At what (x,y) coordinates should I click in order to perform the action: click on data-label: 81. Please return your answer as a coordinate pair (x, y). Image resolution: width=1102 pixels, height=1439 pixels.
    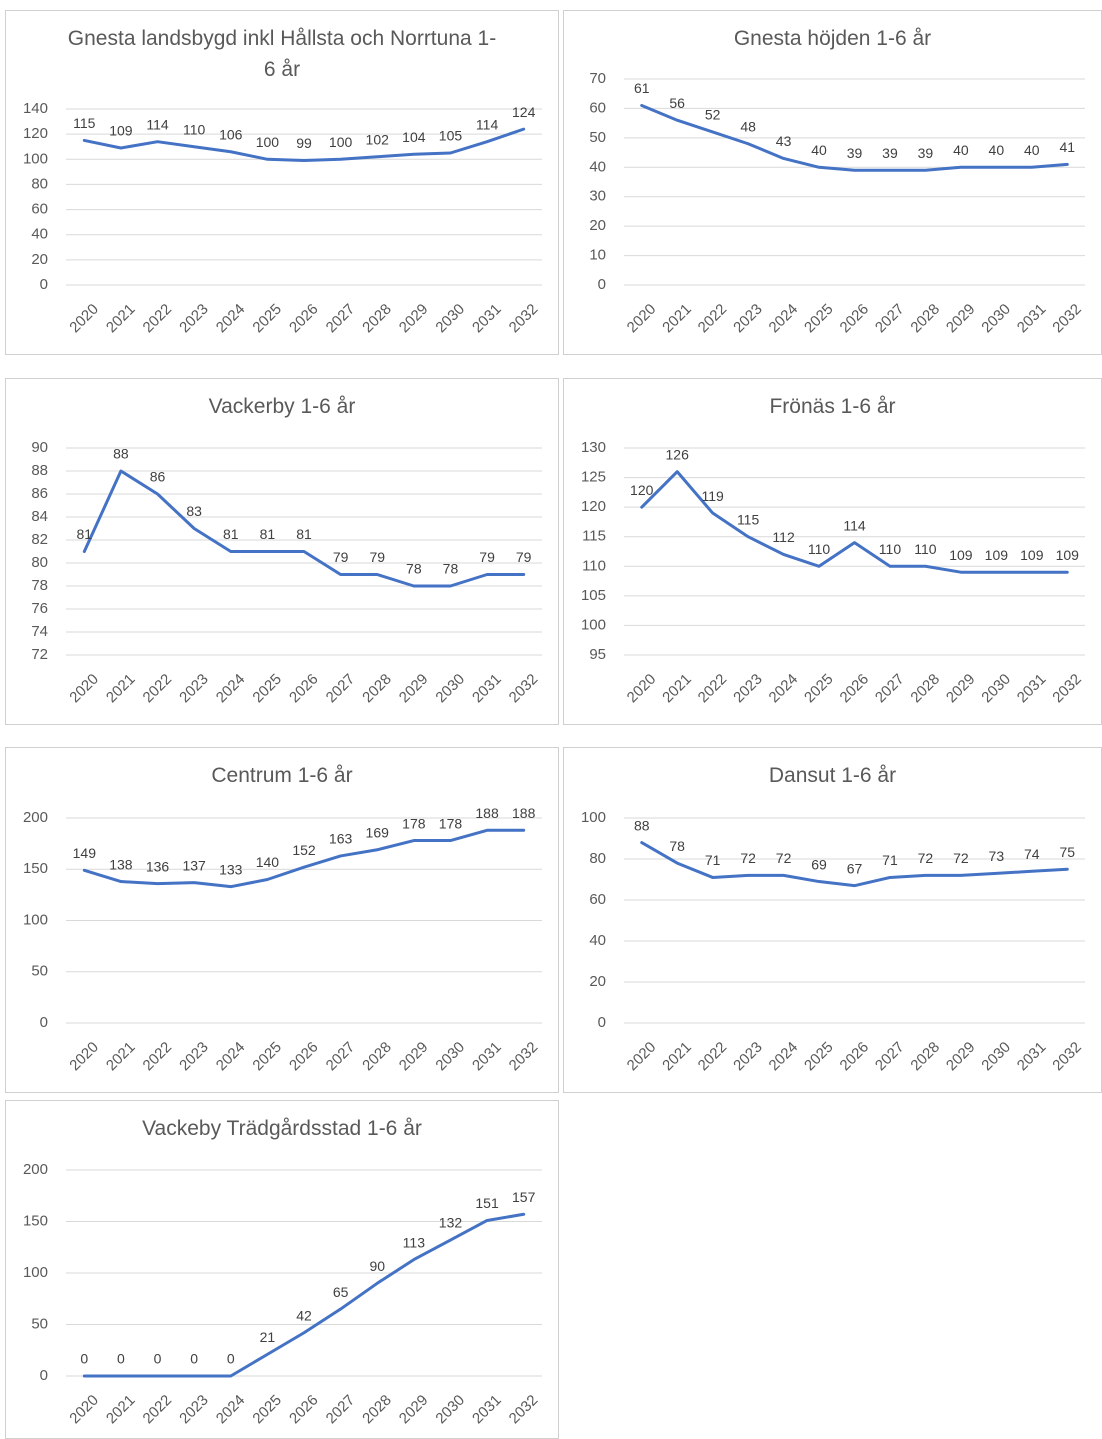
    Looking at the image, I should click on (85, 534).